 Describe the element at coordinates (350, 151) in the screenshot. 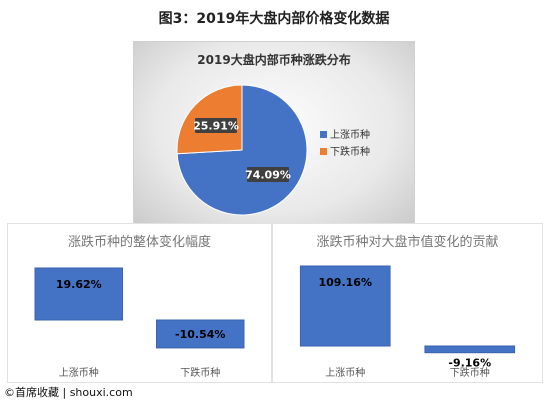

I see `legend-label: 下跌币种` at that location.